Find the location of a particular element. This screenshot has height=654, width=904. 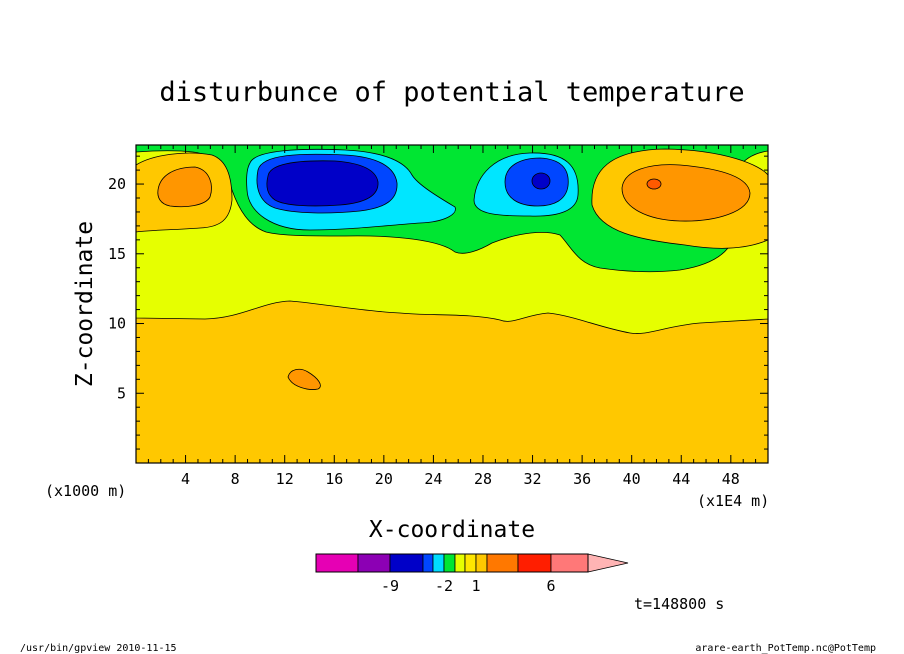

footer-right: arare-earth_PotTemp.nc@PotTemp is located at coordinates (785, 648).